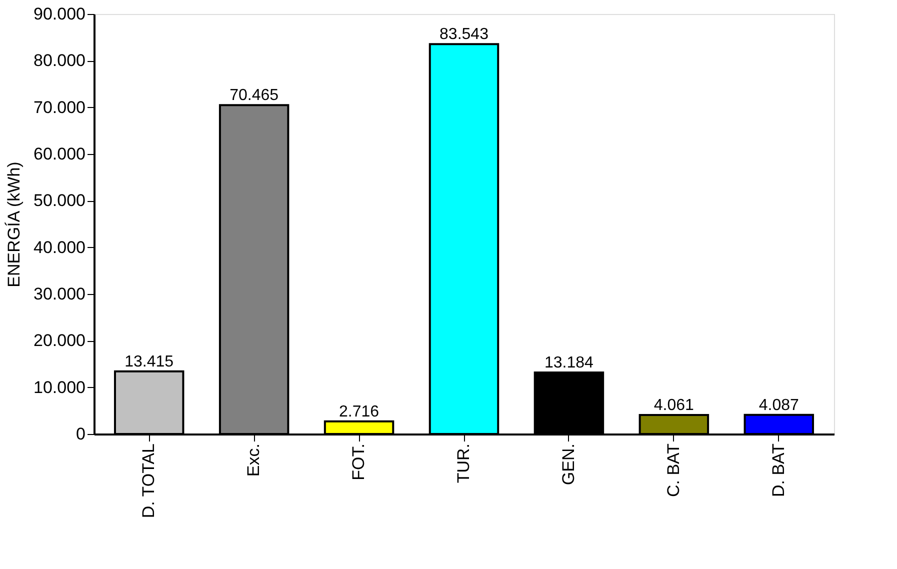 This screenshot has height=569, width=897. What do you see at coordinates (778, 471) in the screenshot?
I see `x-tick-label: D. BAT` at bounding box center [778, 471].